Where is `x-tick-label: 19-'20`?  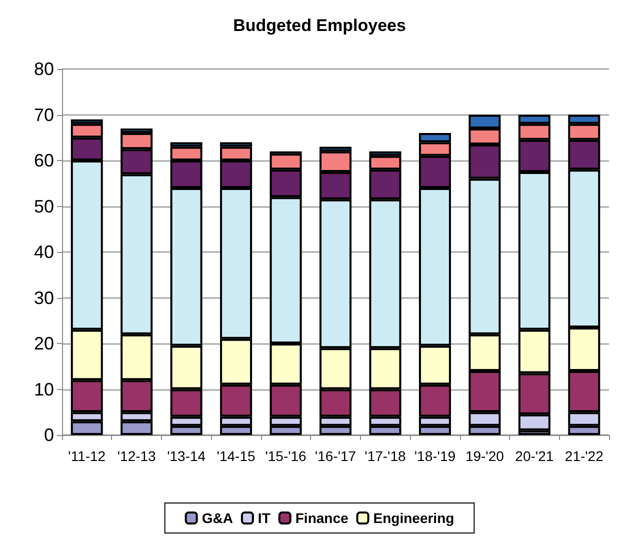 x-tick-label: 19-'20 is located at coordinates (484, 456).